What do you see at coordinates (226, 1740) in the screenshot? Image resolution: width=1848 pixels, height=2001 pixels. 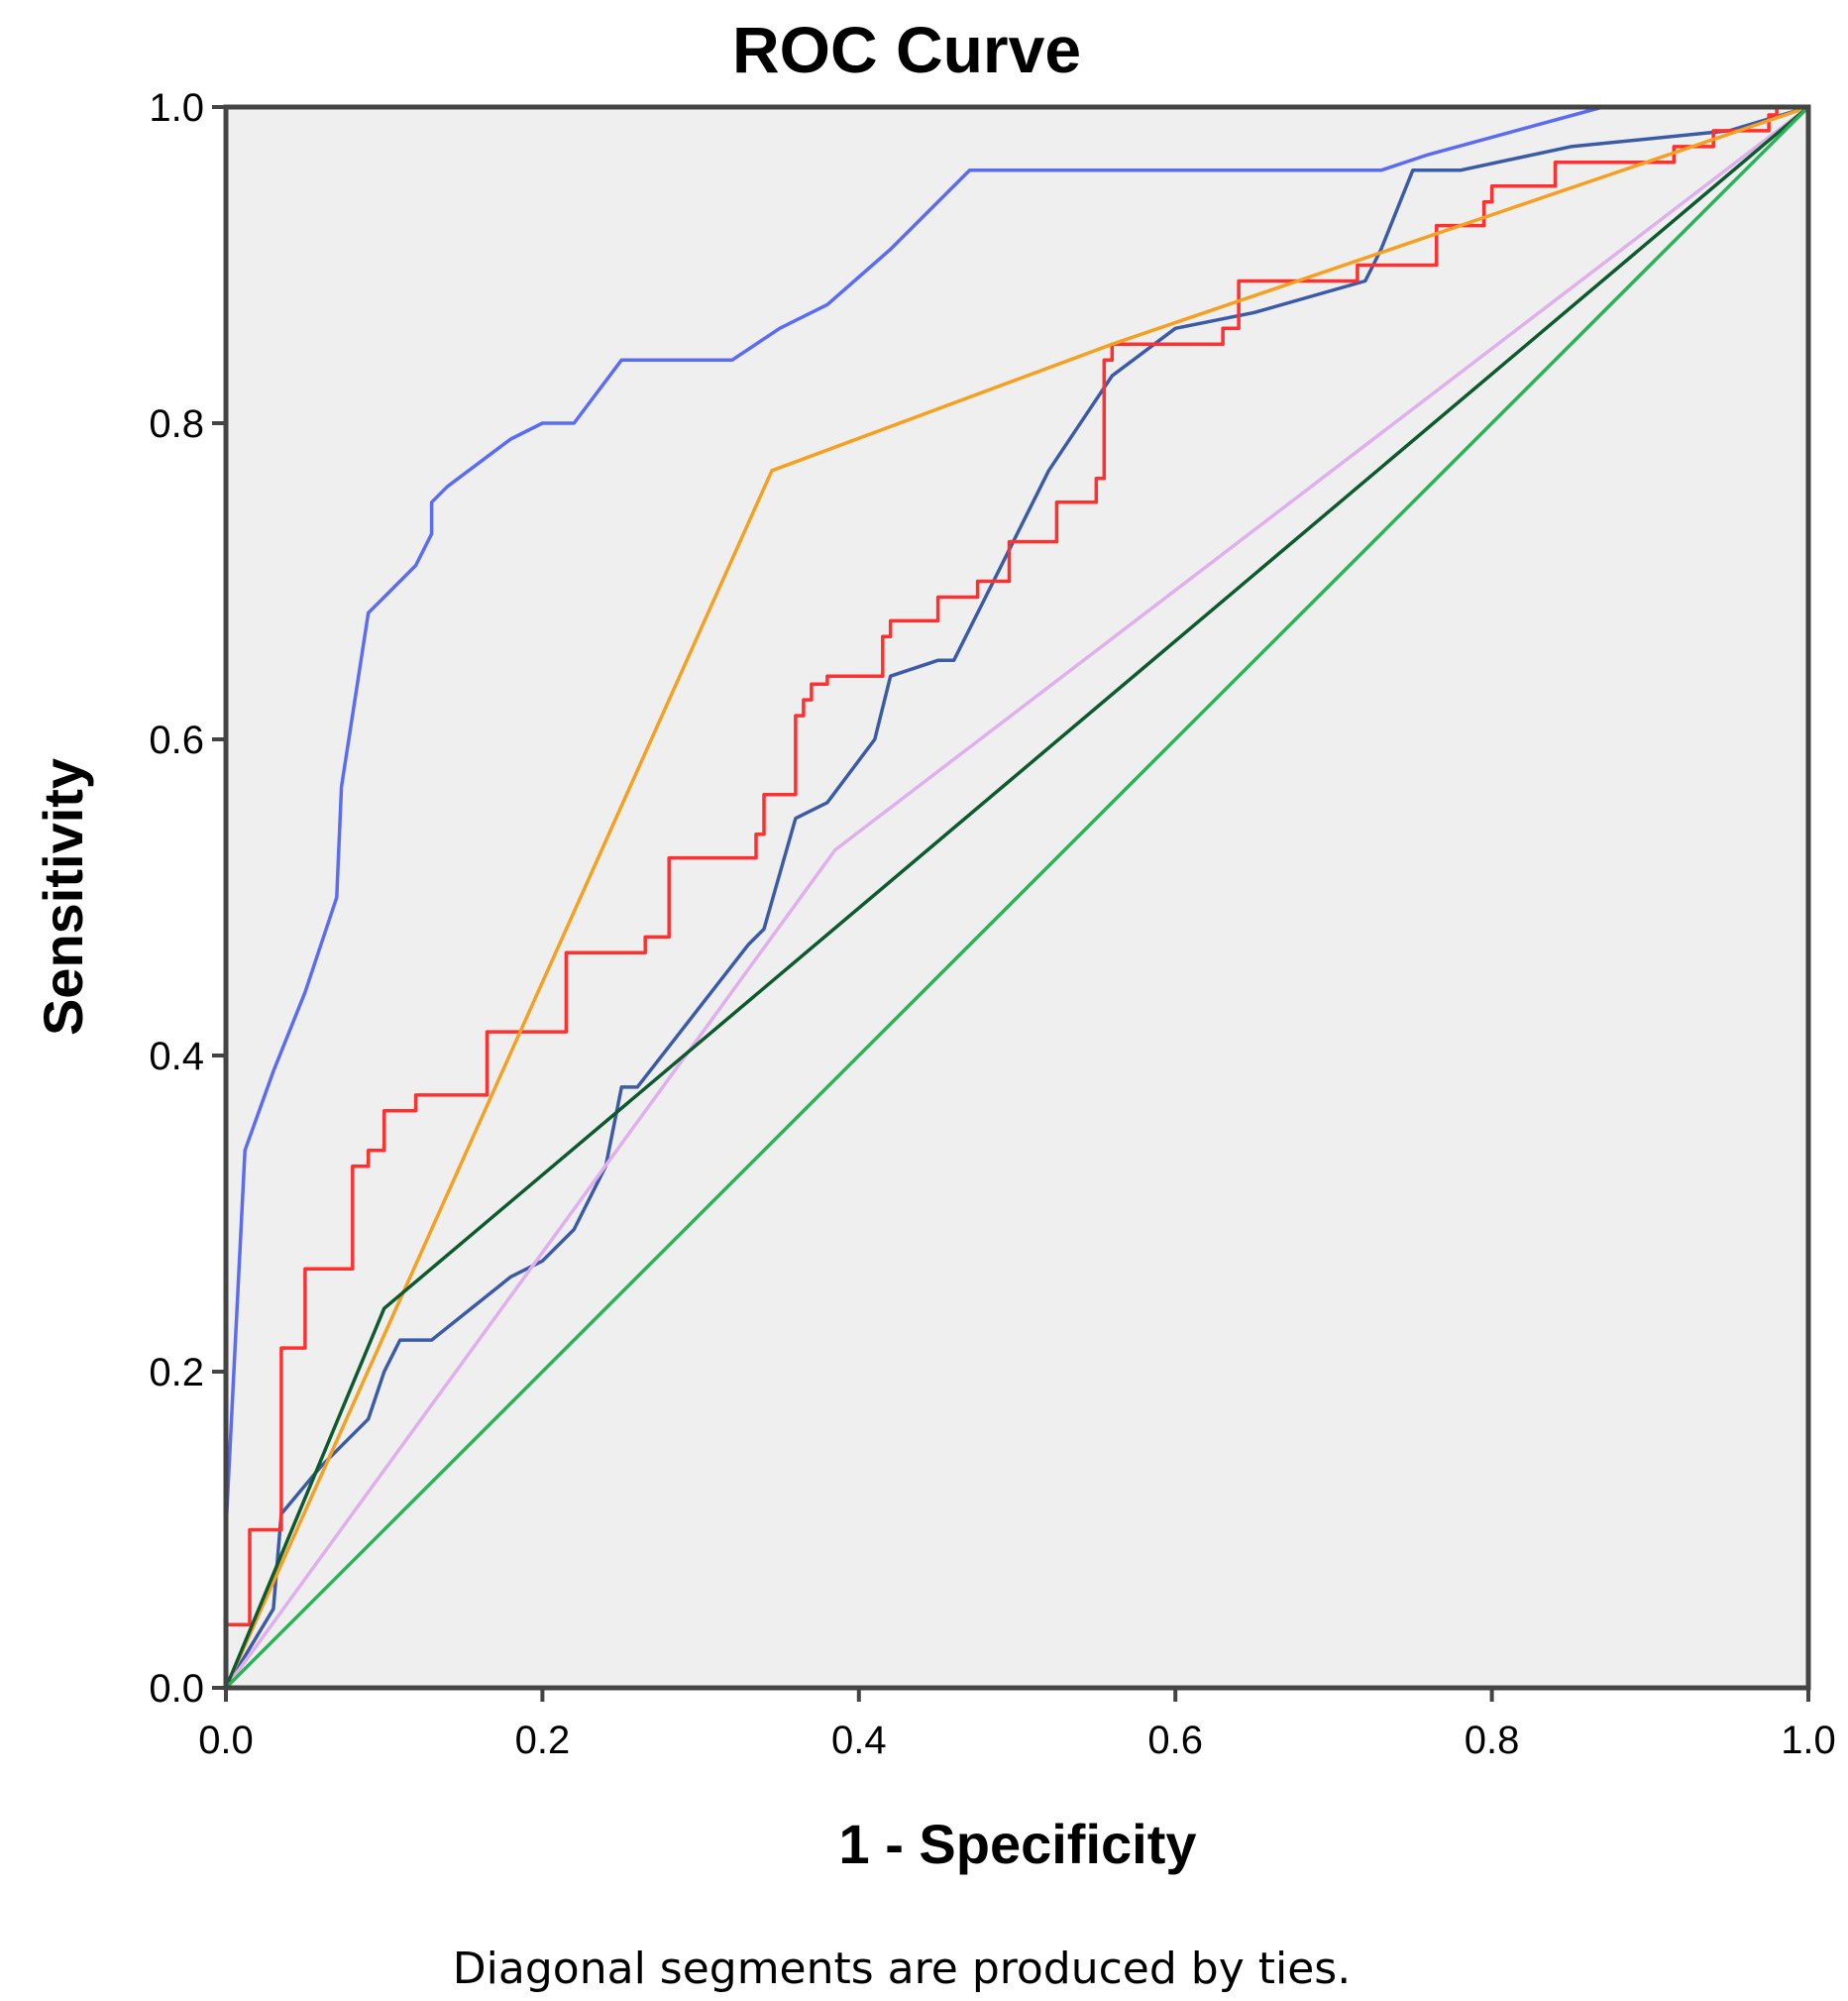 I see `x-tick-label: 0.0` at bounding box center [226, 1740].